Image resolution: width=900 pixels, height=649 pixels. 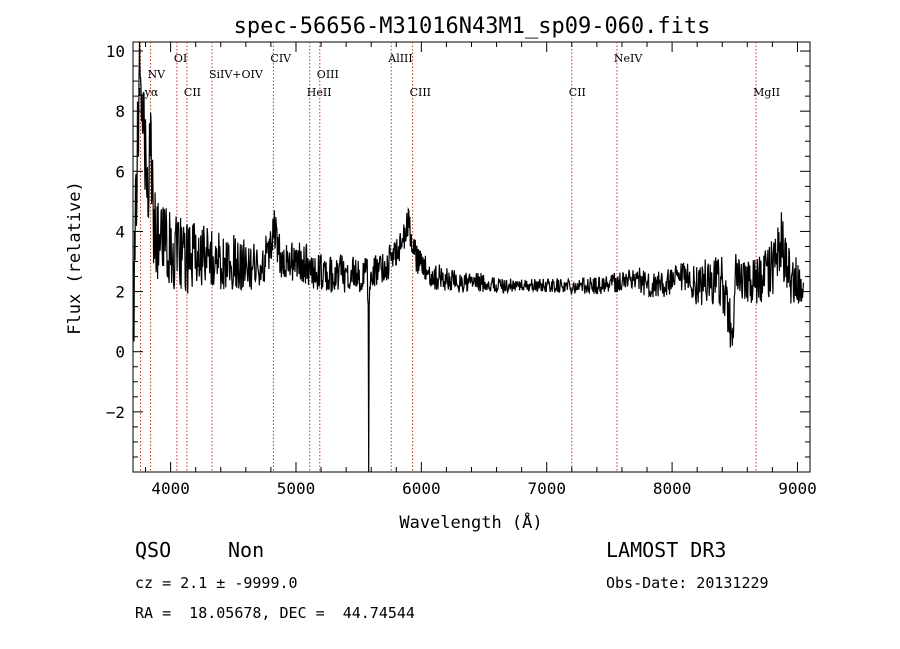 I want to click on emission-line-label: MgII, so click(x=766, y=92).